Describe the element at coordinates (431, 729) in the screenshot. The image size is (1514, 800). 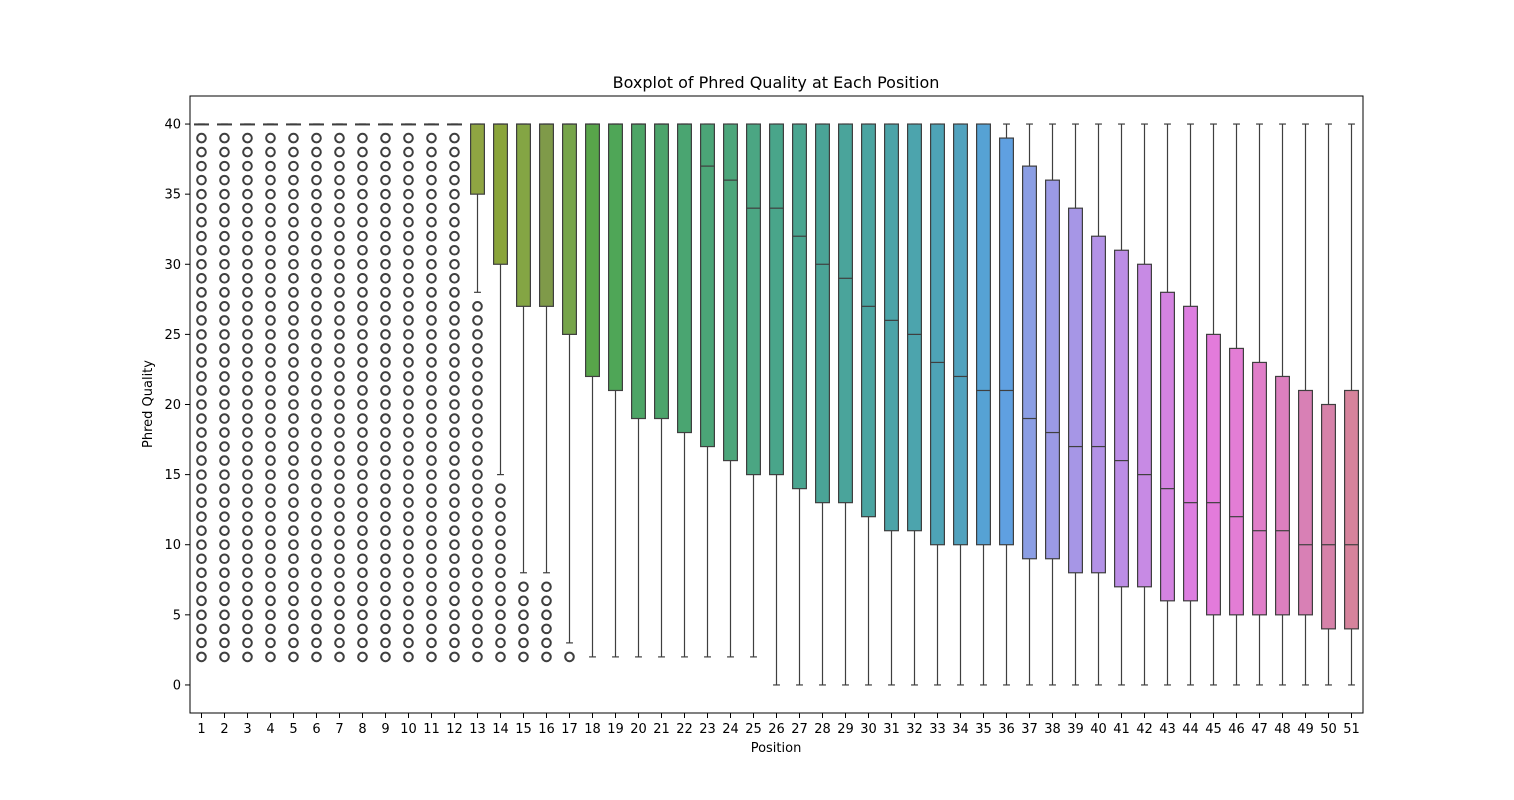
I see `x-tick-label: 11` at that location.